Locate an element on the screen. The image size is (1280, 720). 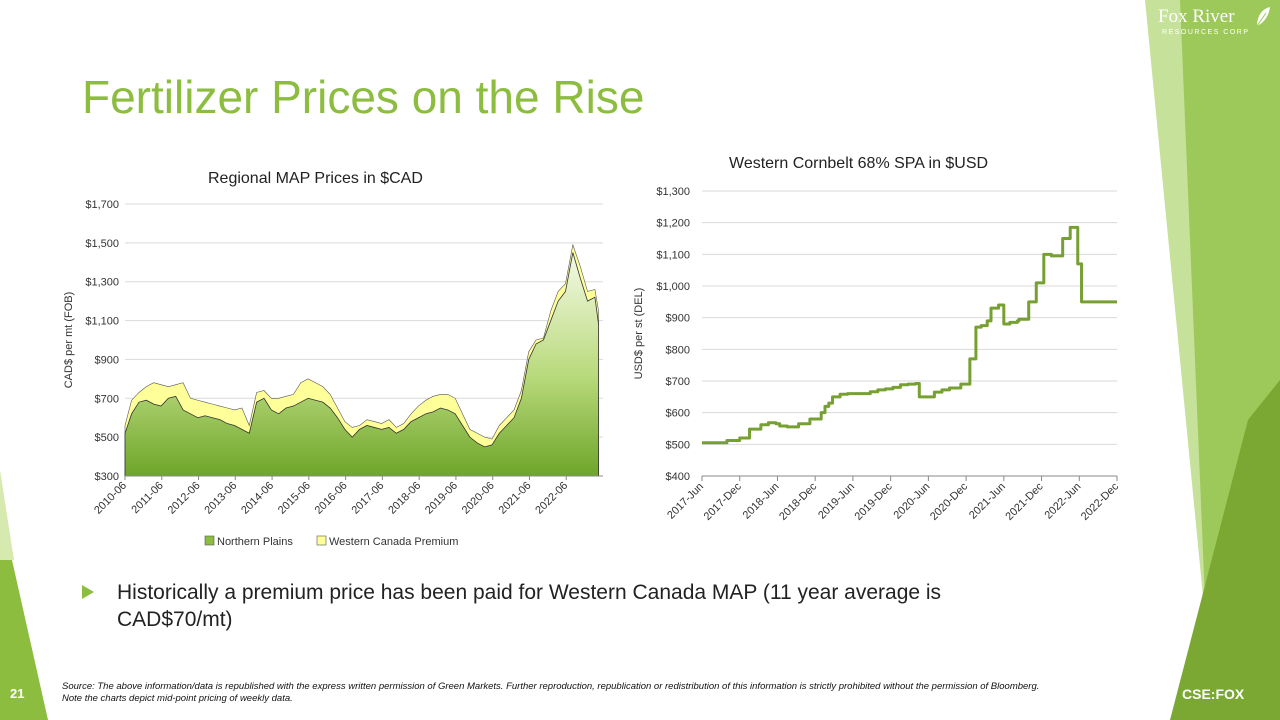
x-tick-label: 2012-06 is located at coordinates (184, 498).